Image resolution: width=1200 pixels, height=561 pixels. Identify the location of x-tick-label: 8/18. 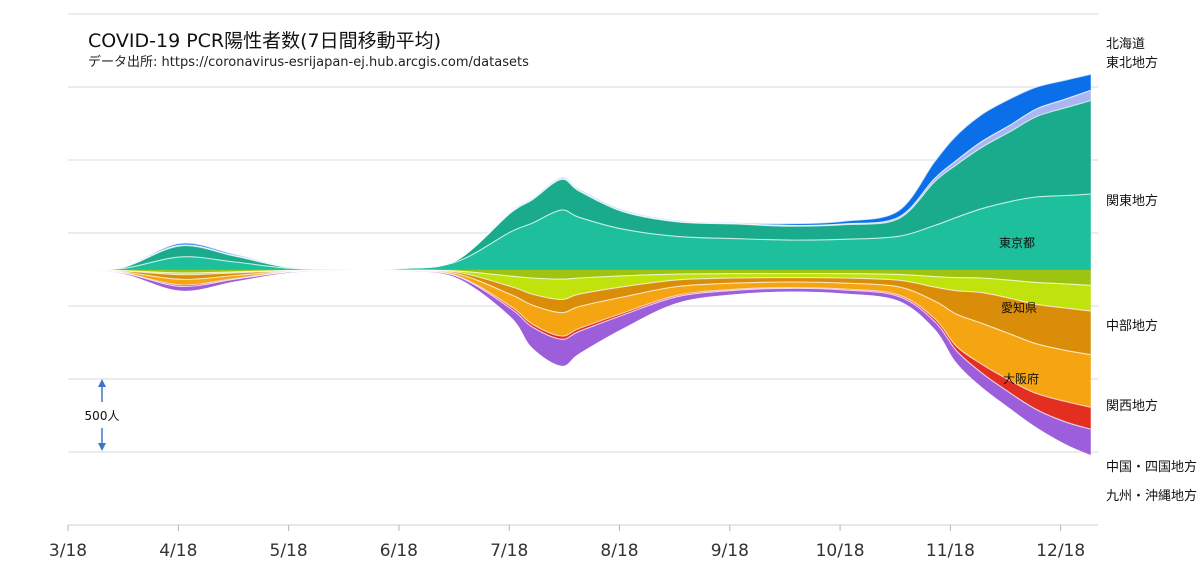
(619, 551).